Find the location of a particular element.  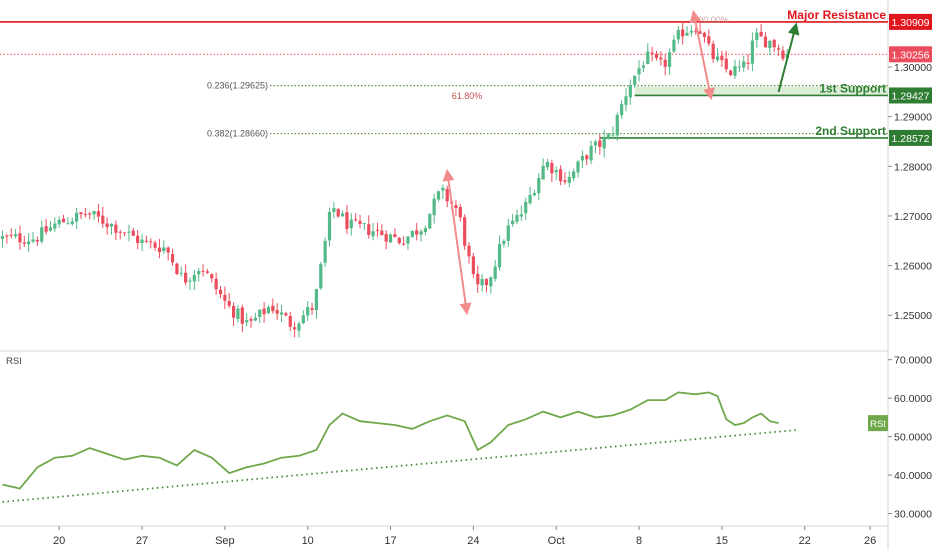

rsi-badge is located at coordinates (878, 423).